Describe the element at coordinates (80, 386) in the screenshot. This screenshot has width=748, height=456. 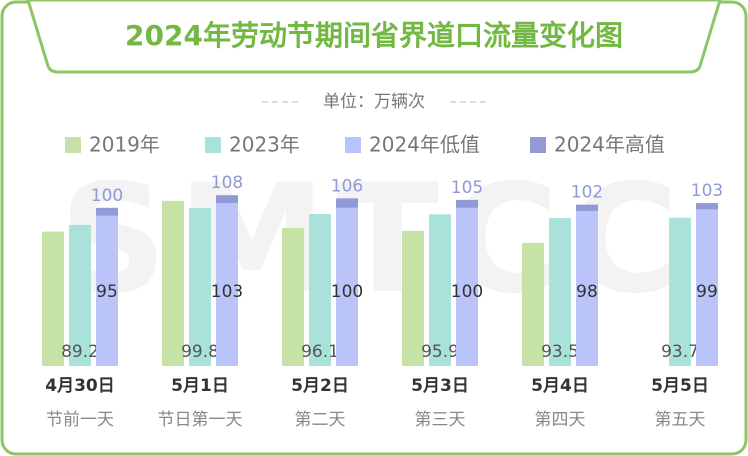
I see `x-tick-label: 4月30日` at that location.